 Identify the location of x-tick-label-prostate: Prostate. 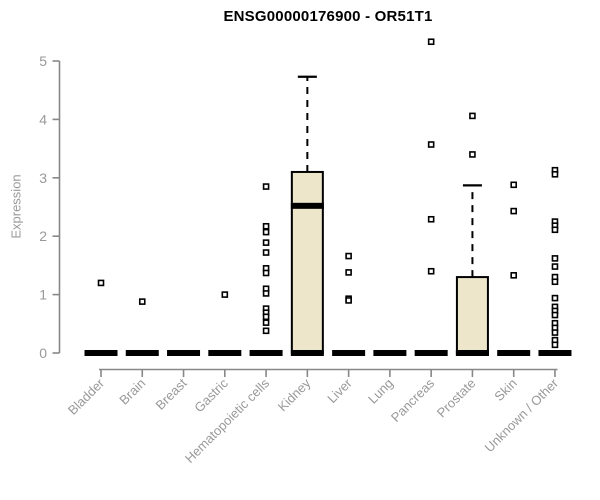
(456, 398).